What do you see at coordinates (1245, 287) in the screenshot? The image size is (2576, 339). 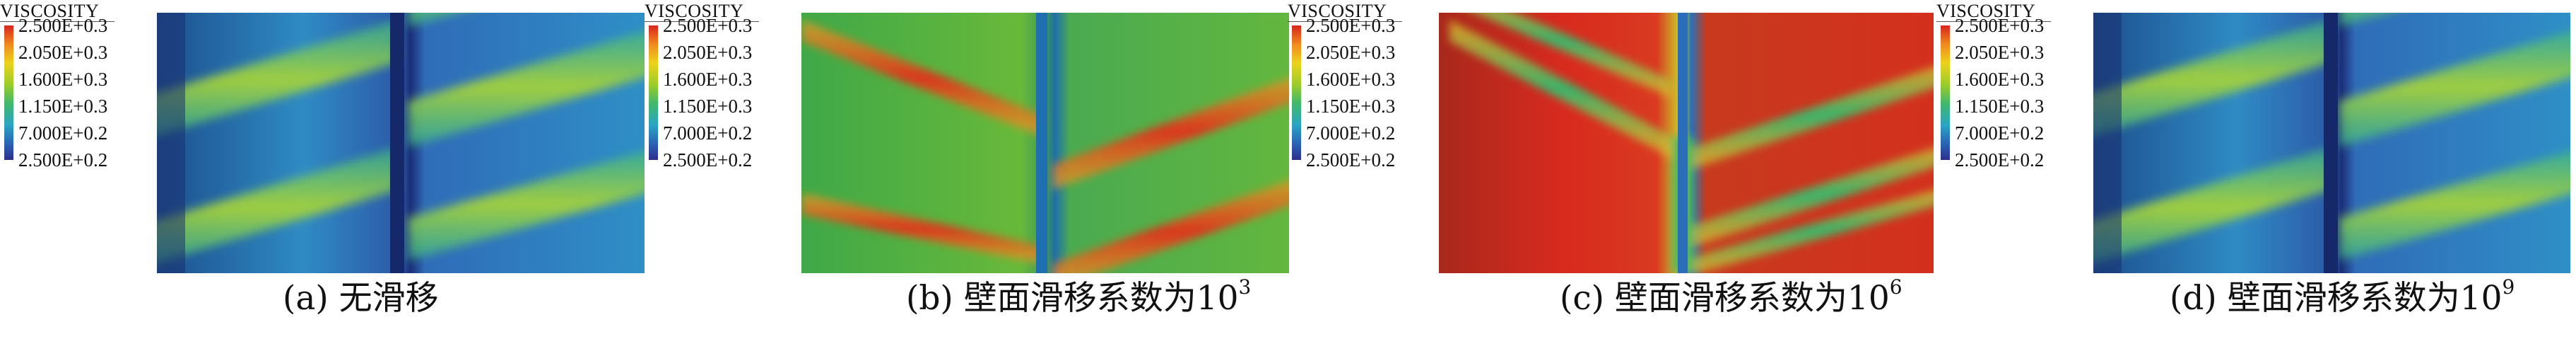 I see `caption-exponent: 3` at bounding box center [1245, 287].